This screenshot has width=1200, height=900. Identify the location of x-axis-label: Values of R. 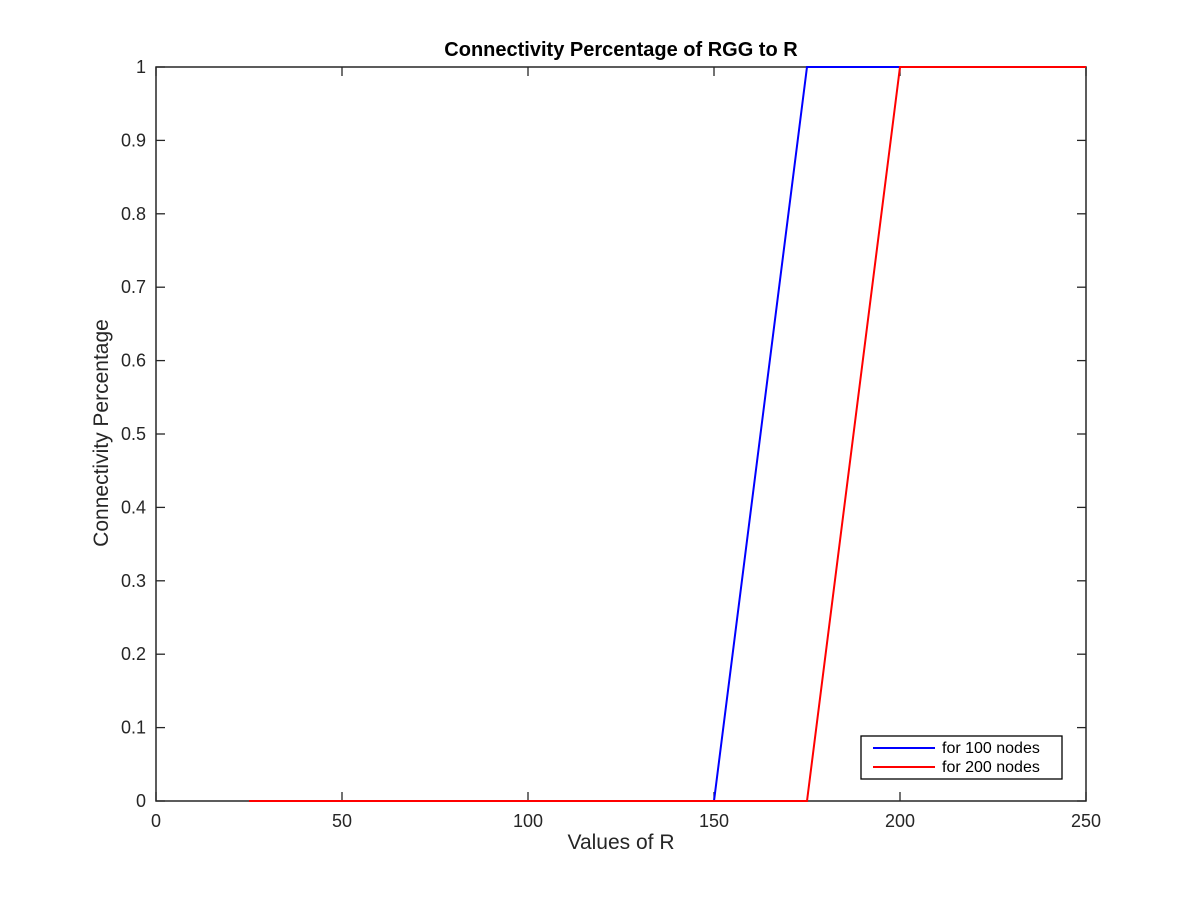
(621, 842).